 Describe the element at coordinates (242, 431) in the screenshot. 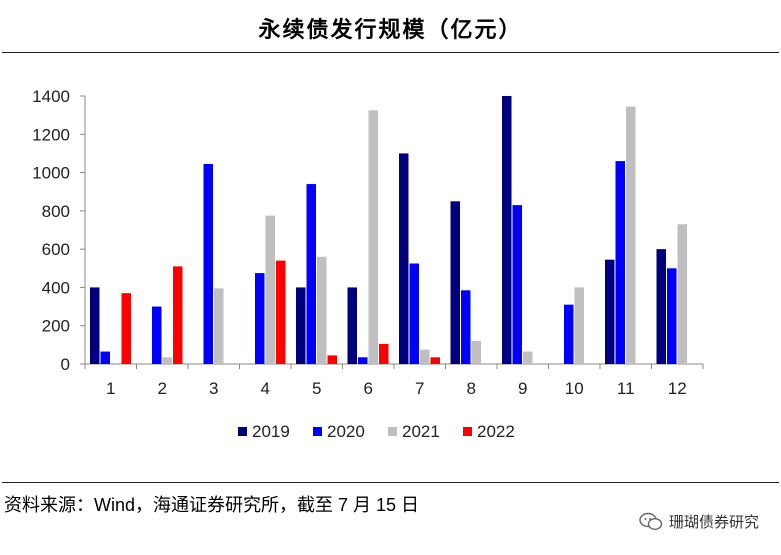

I see `legend-swatch-2019` at that location.